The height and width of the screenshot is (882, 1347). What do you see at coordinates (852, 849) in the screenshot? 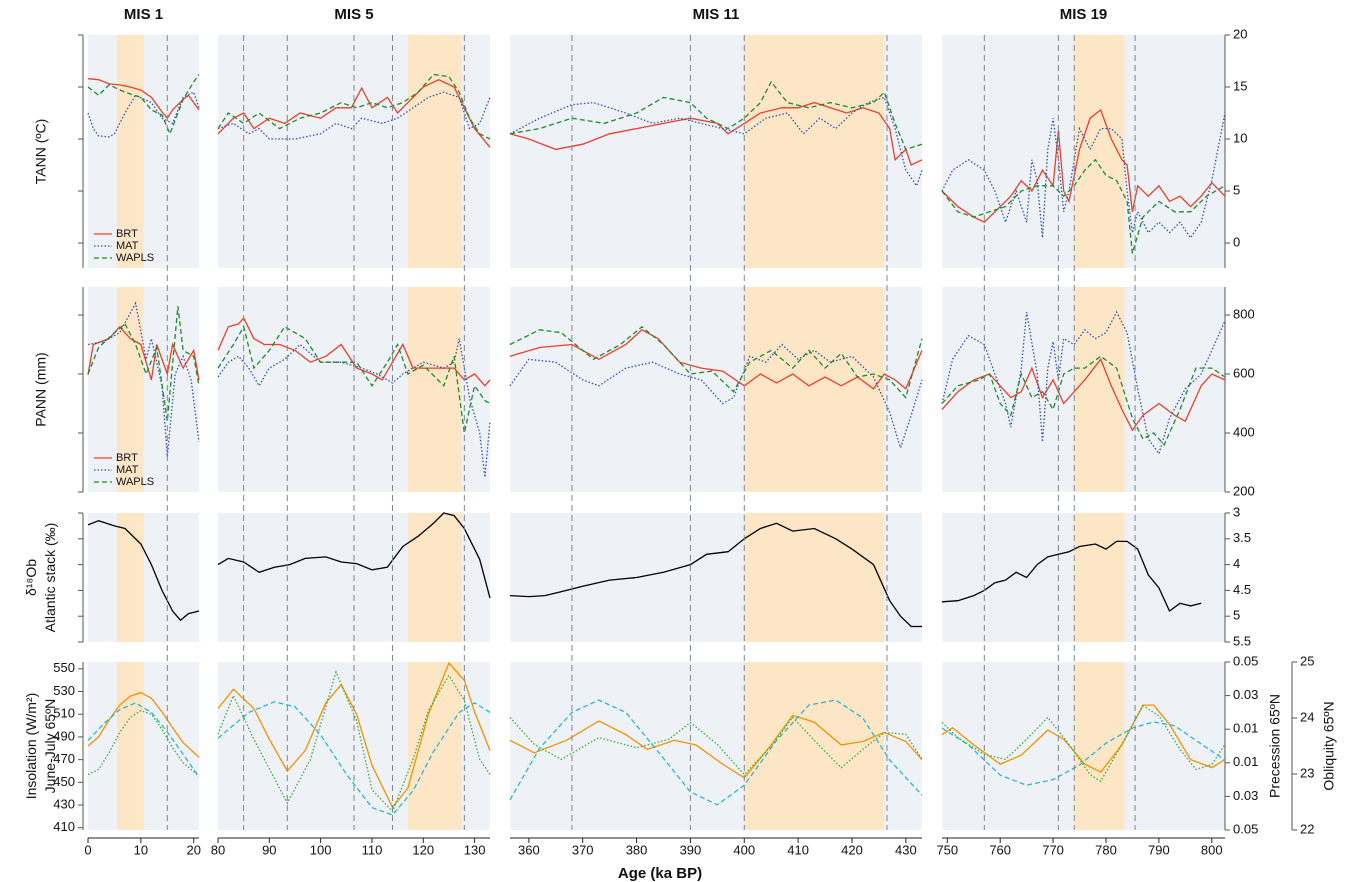
I see `x-tick-label: 420` at bounding box center [852, 849].